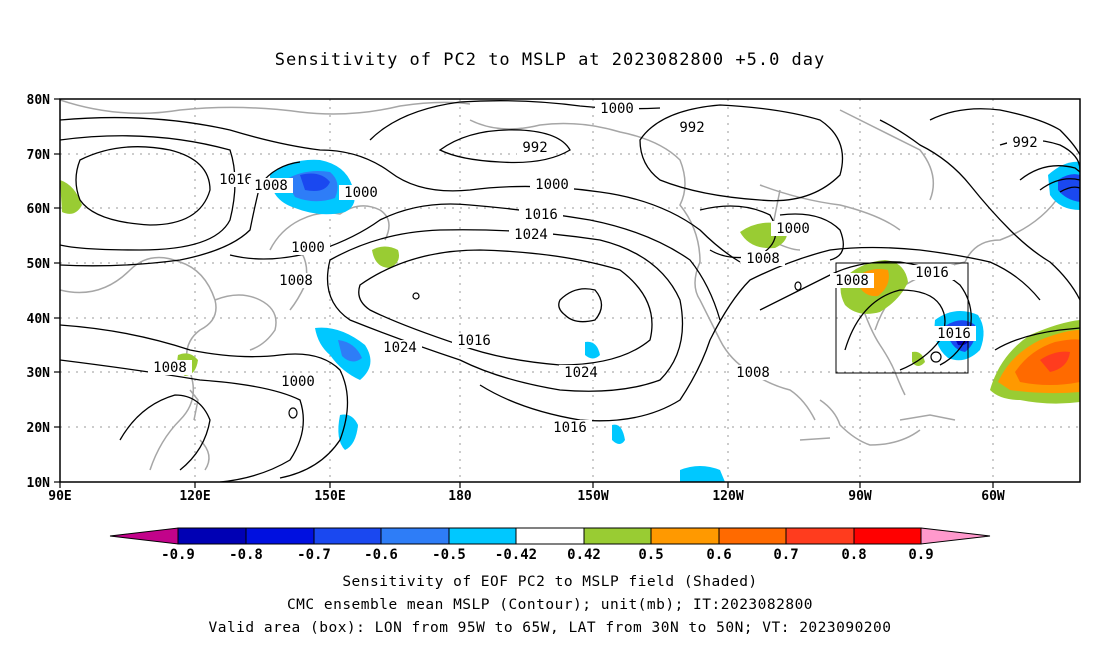 Image resolution: width=1100 pixels, height=650 pixels. Describe the element at coordinates (178, 555) in the screenshot. I see `colorbar-label: -0.9` at that location.